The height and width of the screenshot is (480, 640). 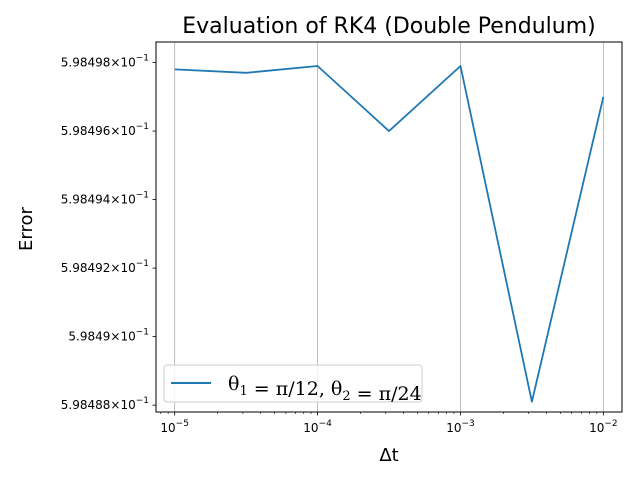 I want to click on x-tick-label: 10⁻³, so click(x=460, y=427).